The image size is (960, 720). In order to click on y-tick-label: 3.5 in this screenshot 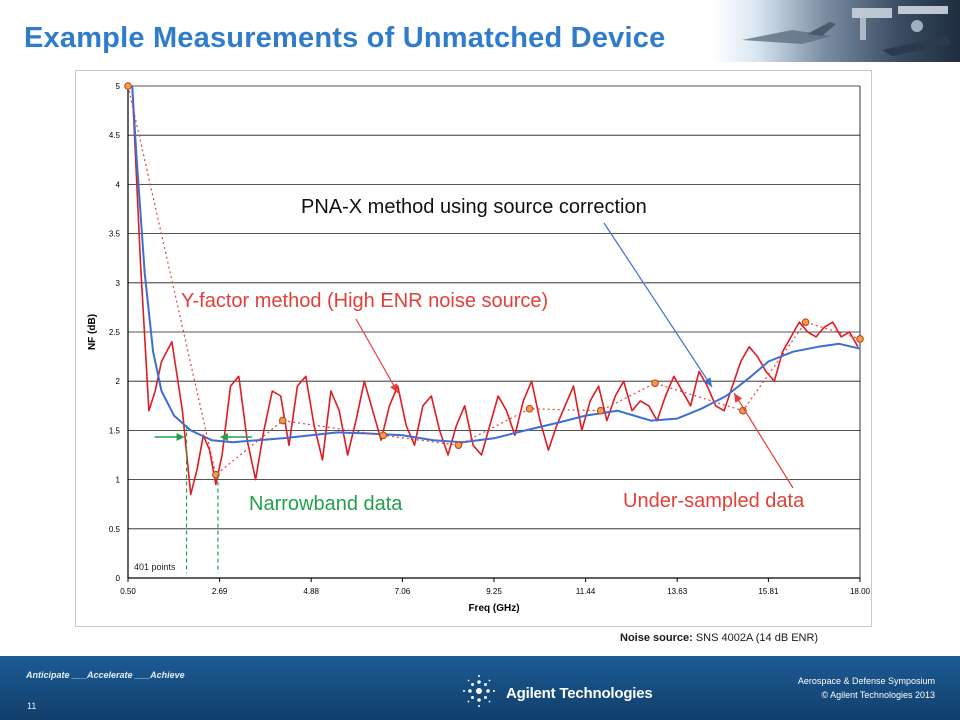, I will do `click(115, 234)`.